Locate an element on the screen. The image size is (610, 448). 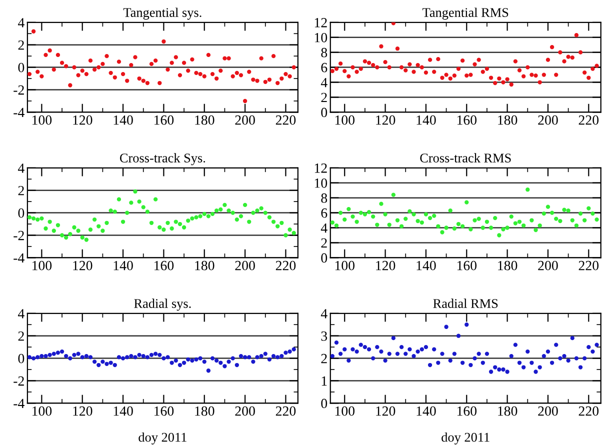
chart-title: Cross-track Sys. is located at coordinates (163, 159).